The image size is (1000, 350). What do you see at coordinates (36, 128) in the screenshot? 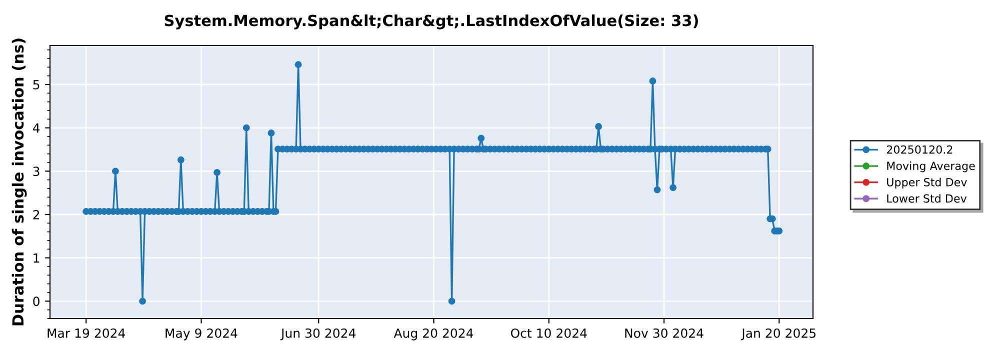
I see `y-tick-label: 4` at bounding box center [36, 128].